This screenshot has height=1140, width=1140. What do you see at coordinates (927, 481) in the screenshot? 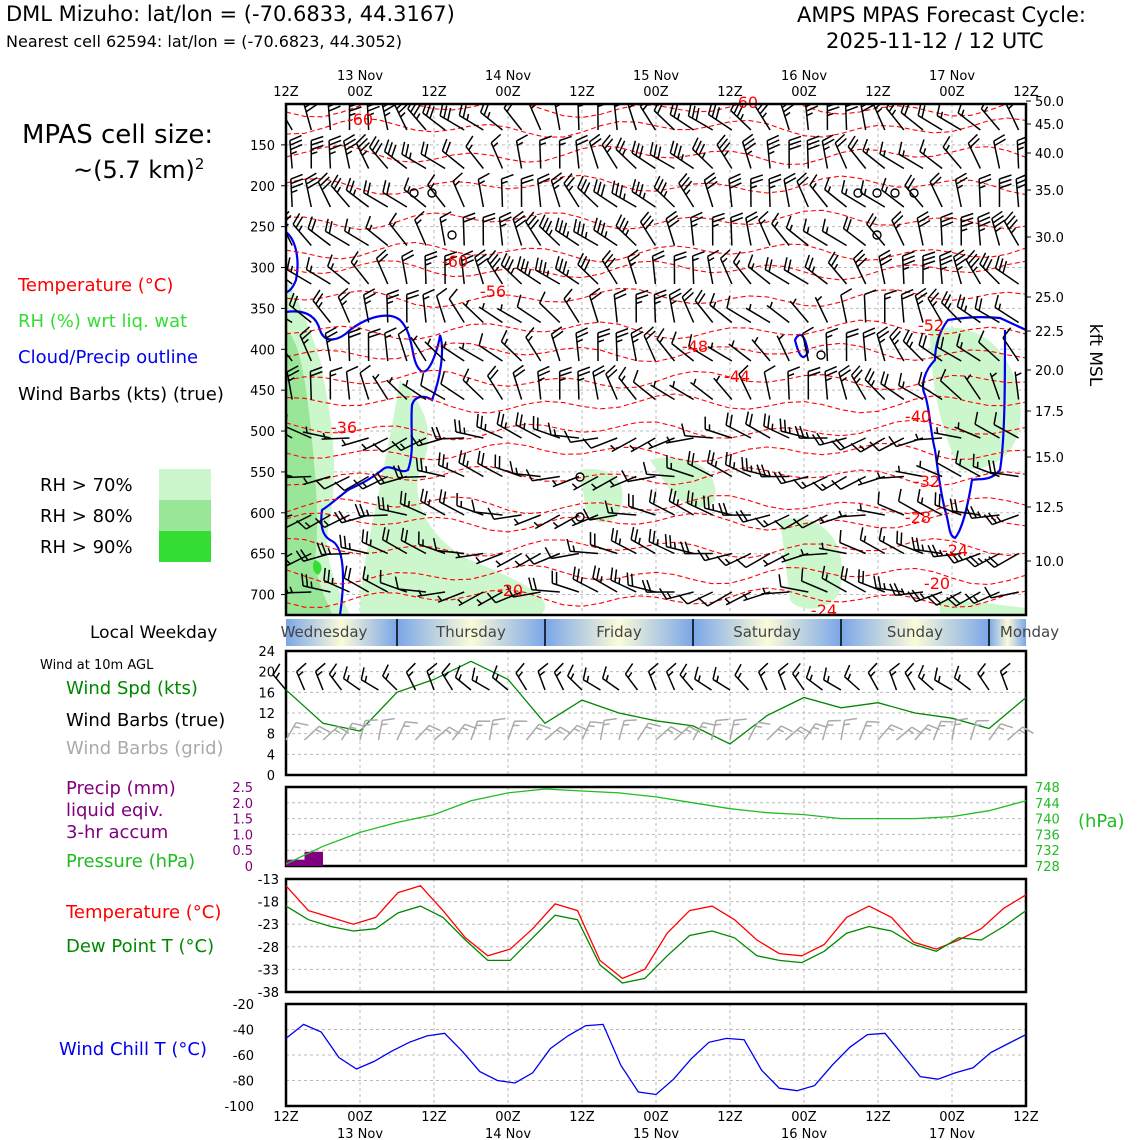
I see `temperature-contour-label: -32` at bounding box center [927, 481].